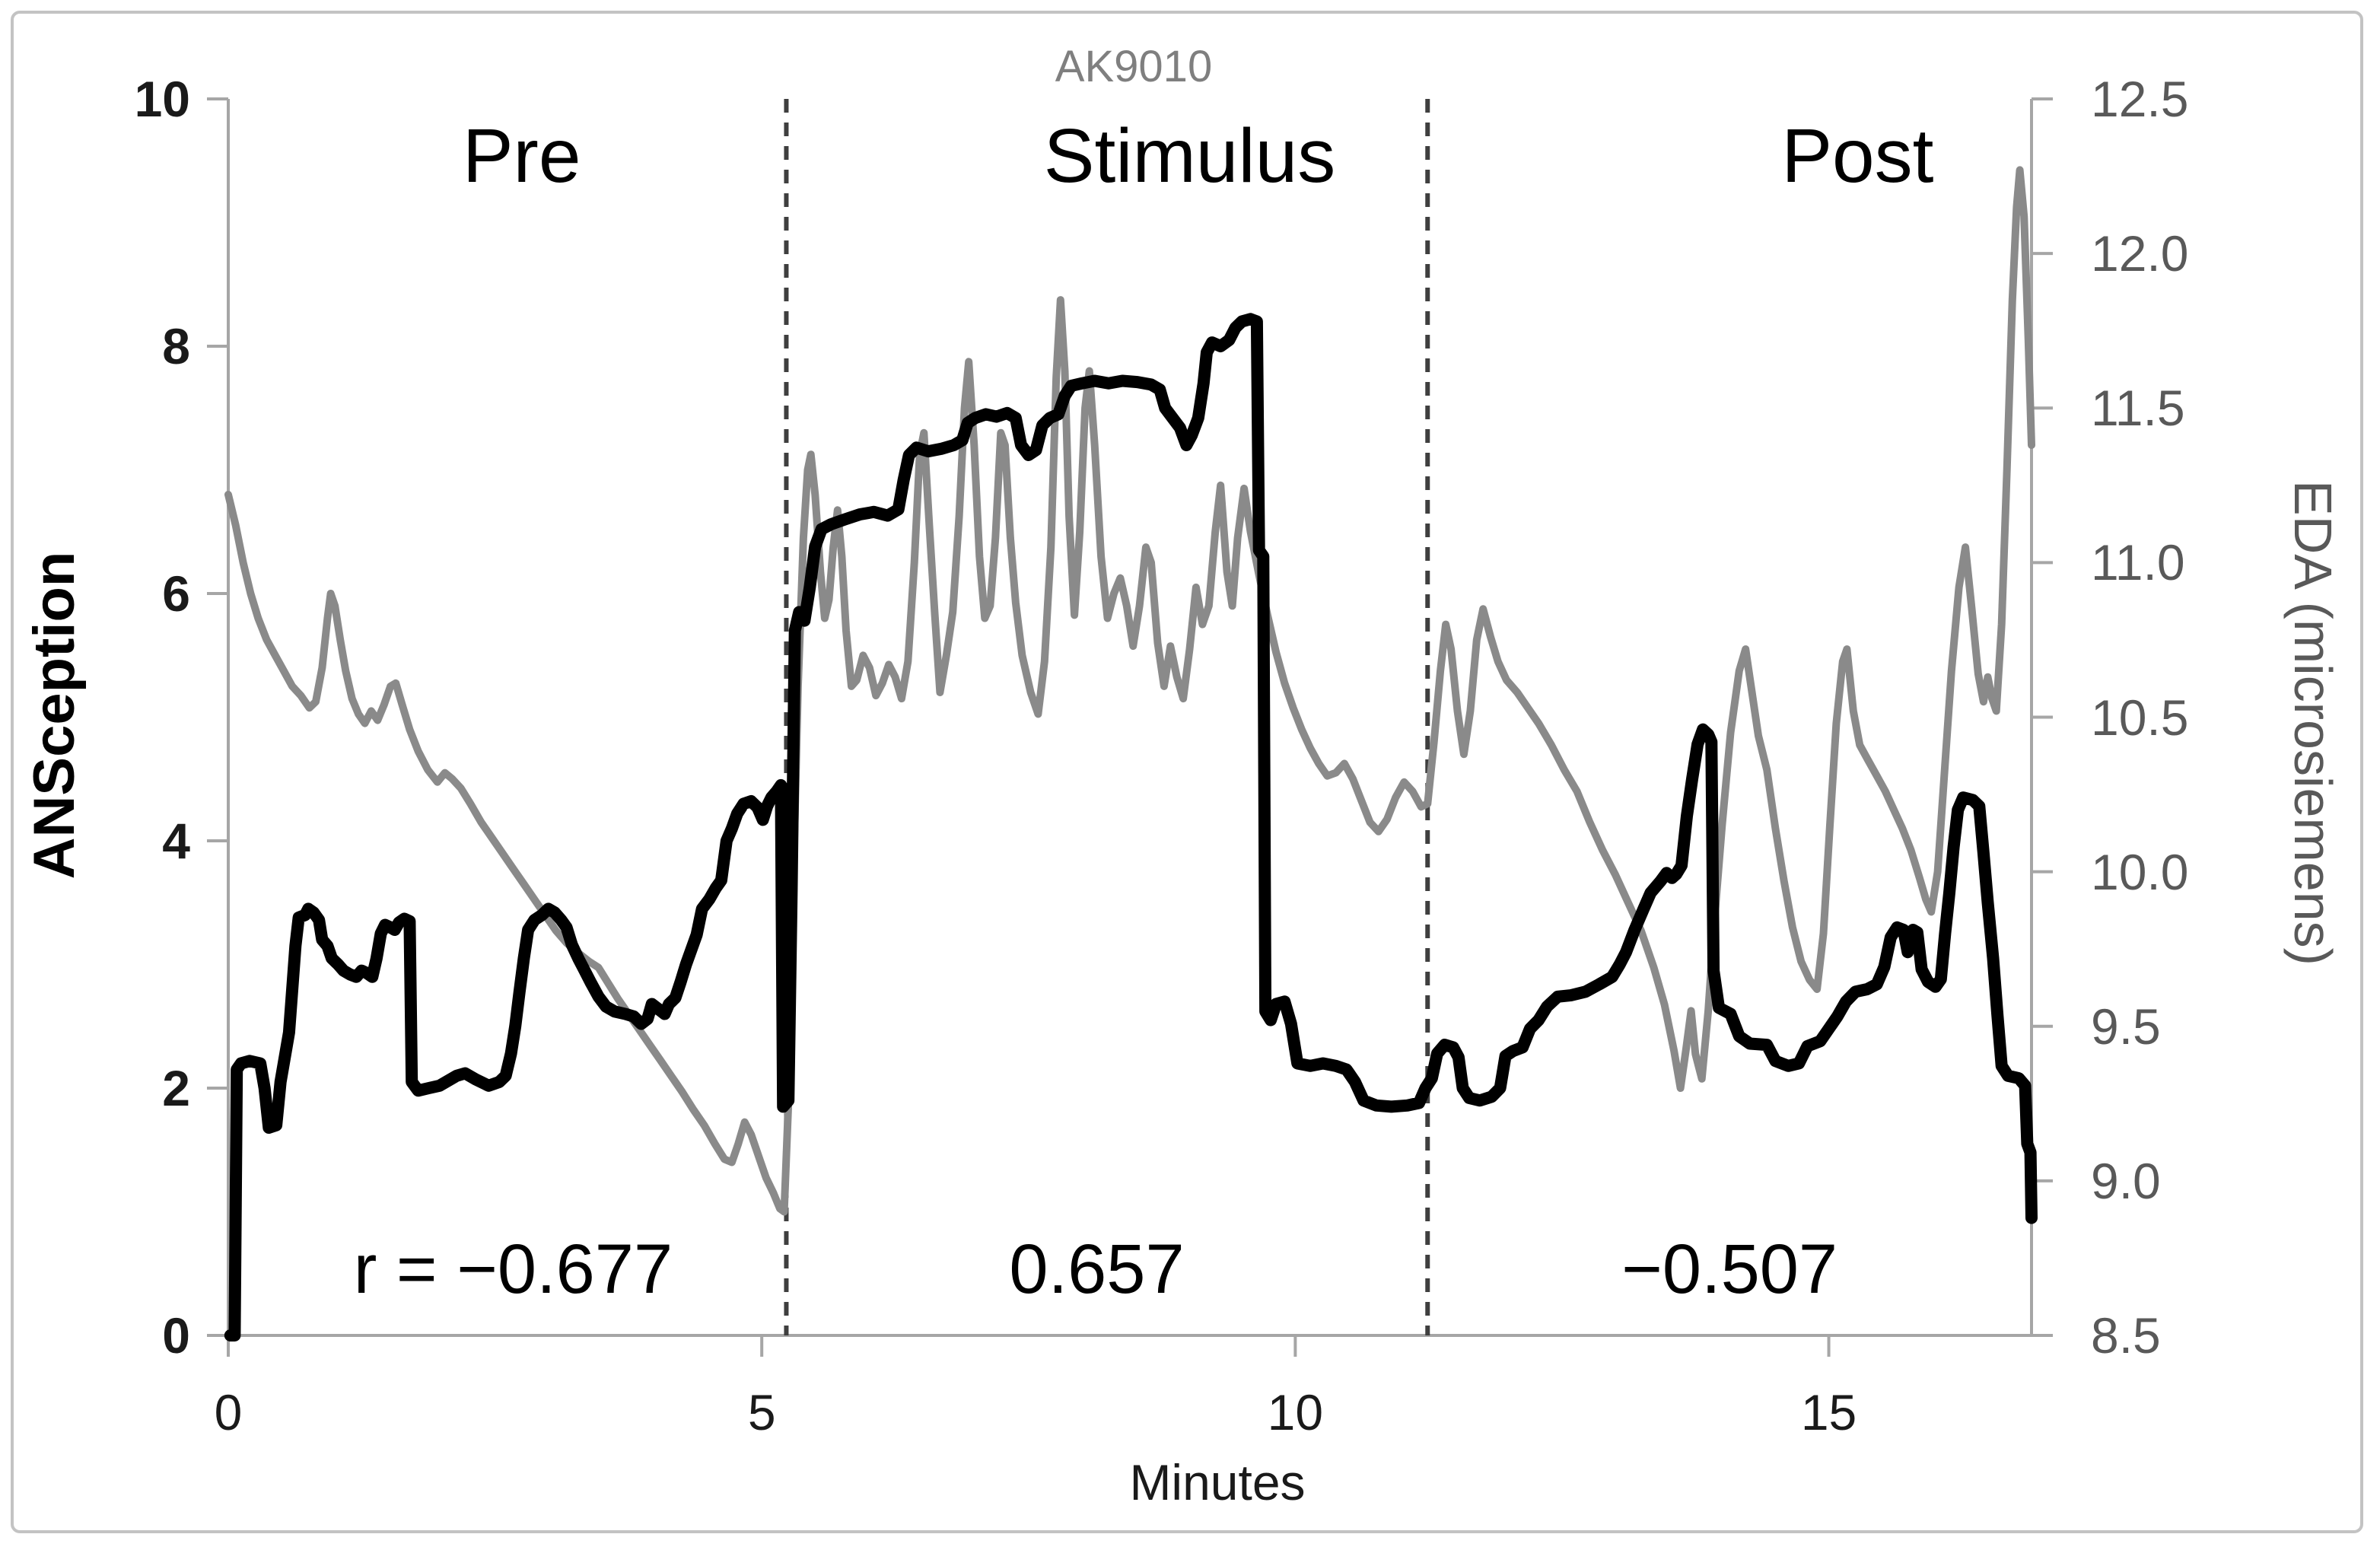 This screenshot has width=2380, height=1550. Describe the element at coordinates (513, 1269) in the screenshot. I see `correlation-label-pre: r = −0.677` at that location.